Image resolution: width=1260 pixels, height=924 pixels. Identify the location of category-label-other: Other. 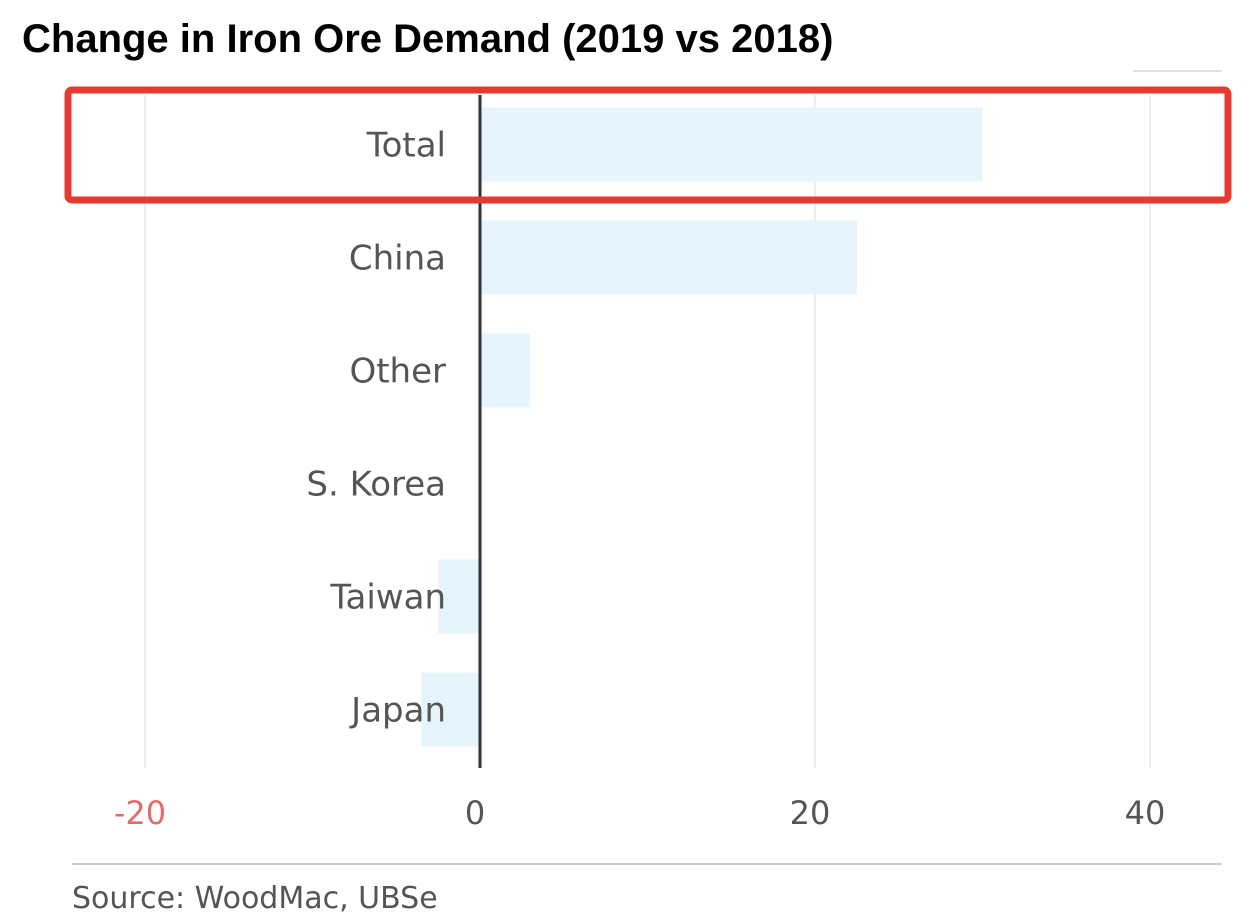
(397, 372).